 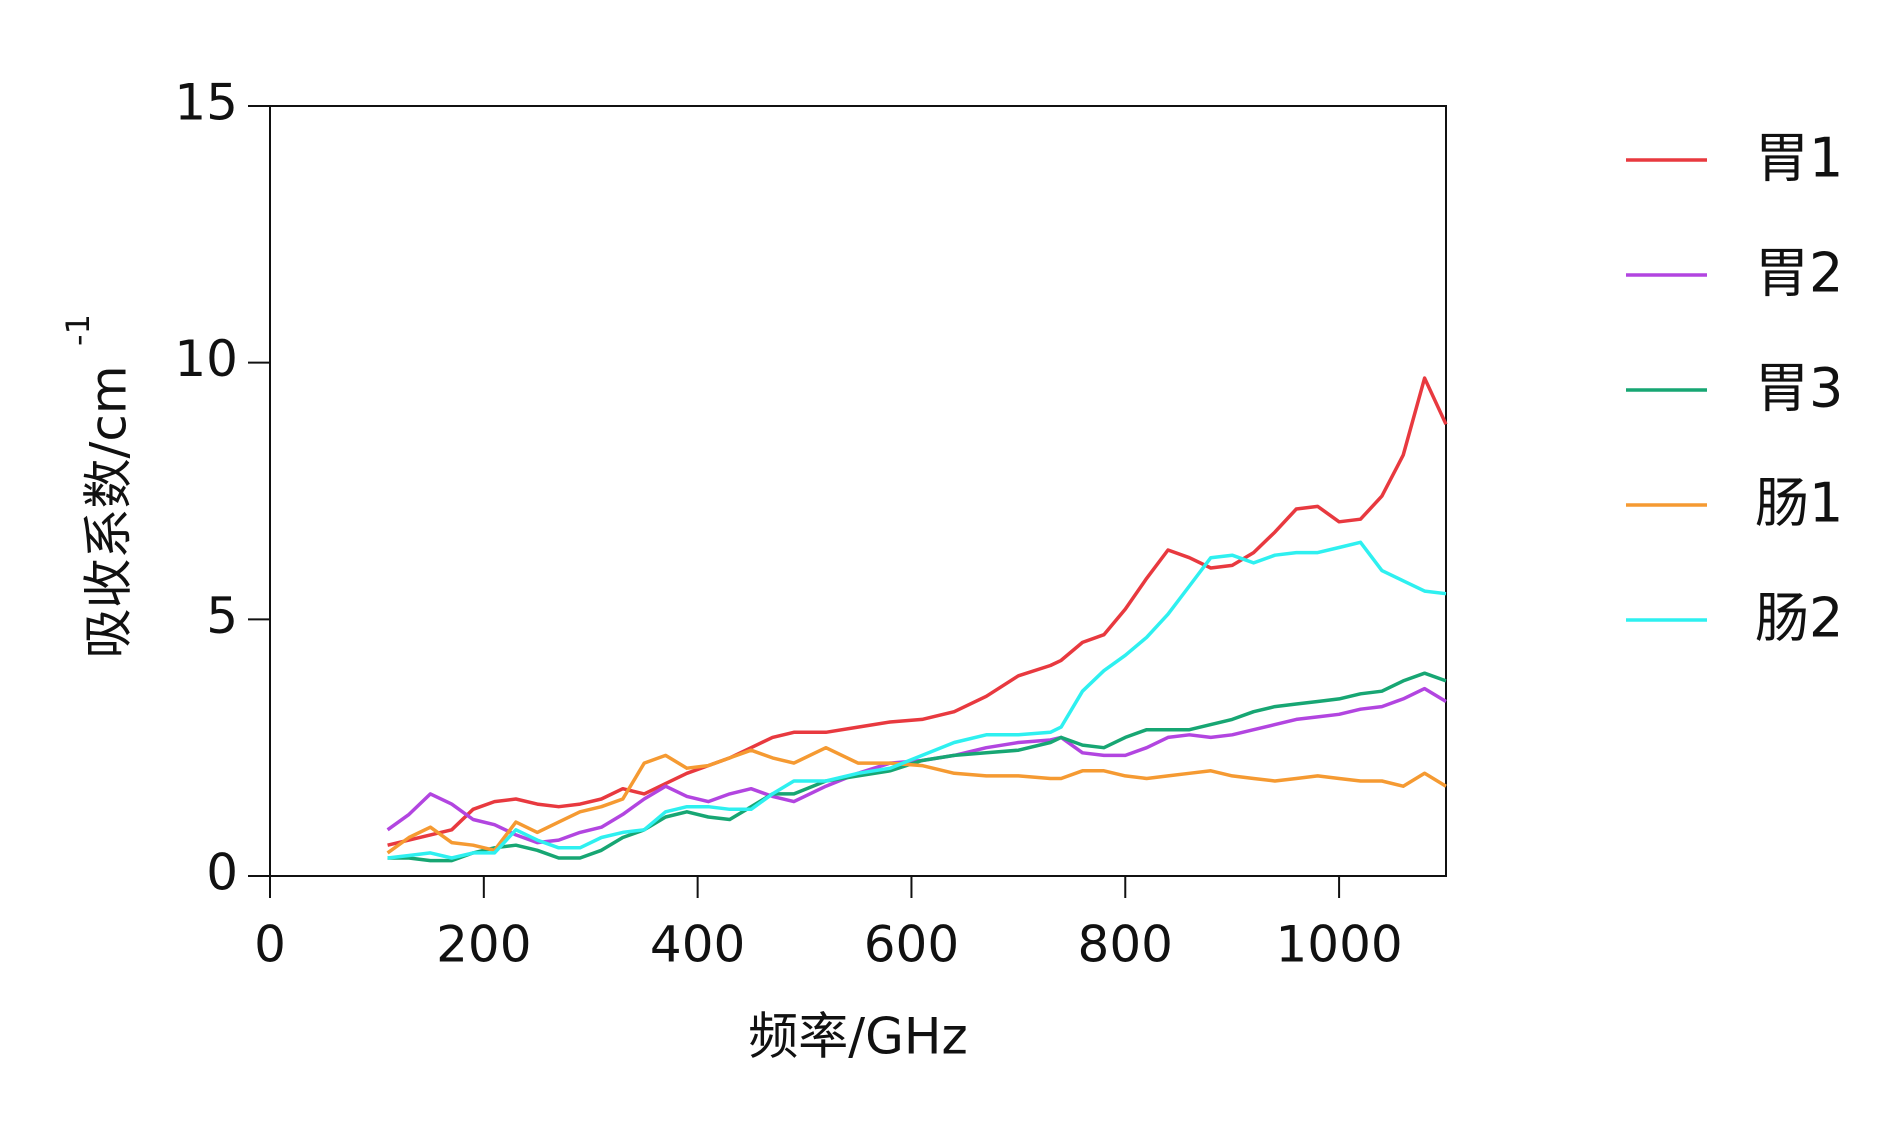 I want to click on x-tick-label: 800, so click(x=1125, y=945).